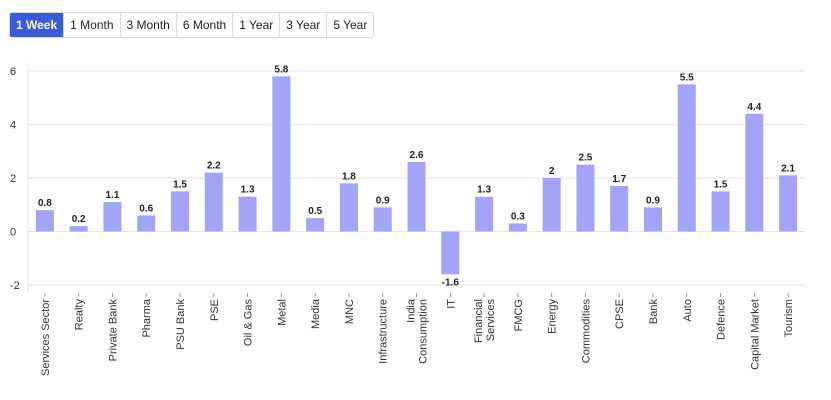  What do you see at coordinates (451, 282) in the screenshot?
I see `data-label: -1.6` at bounding box center [451, 282].